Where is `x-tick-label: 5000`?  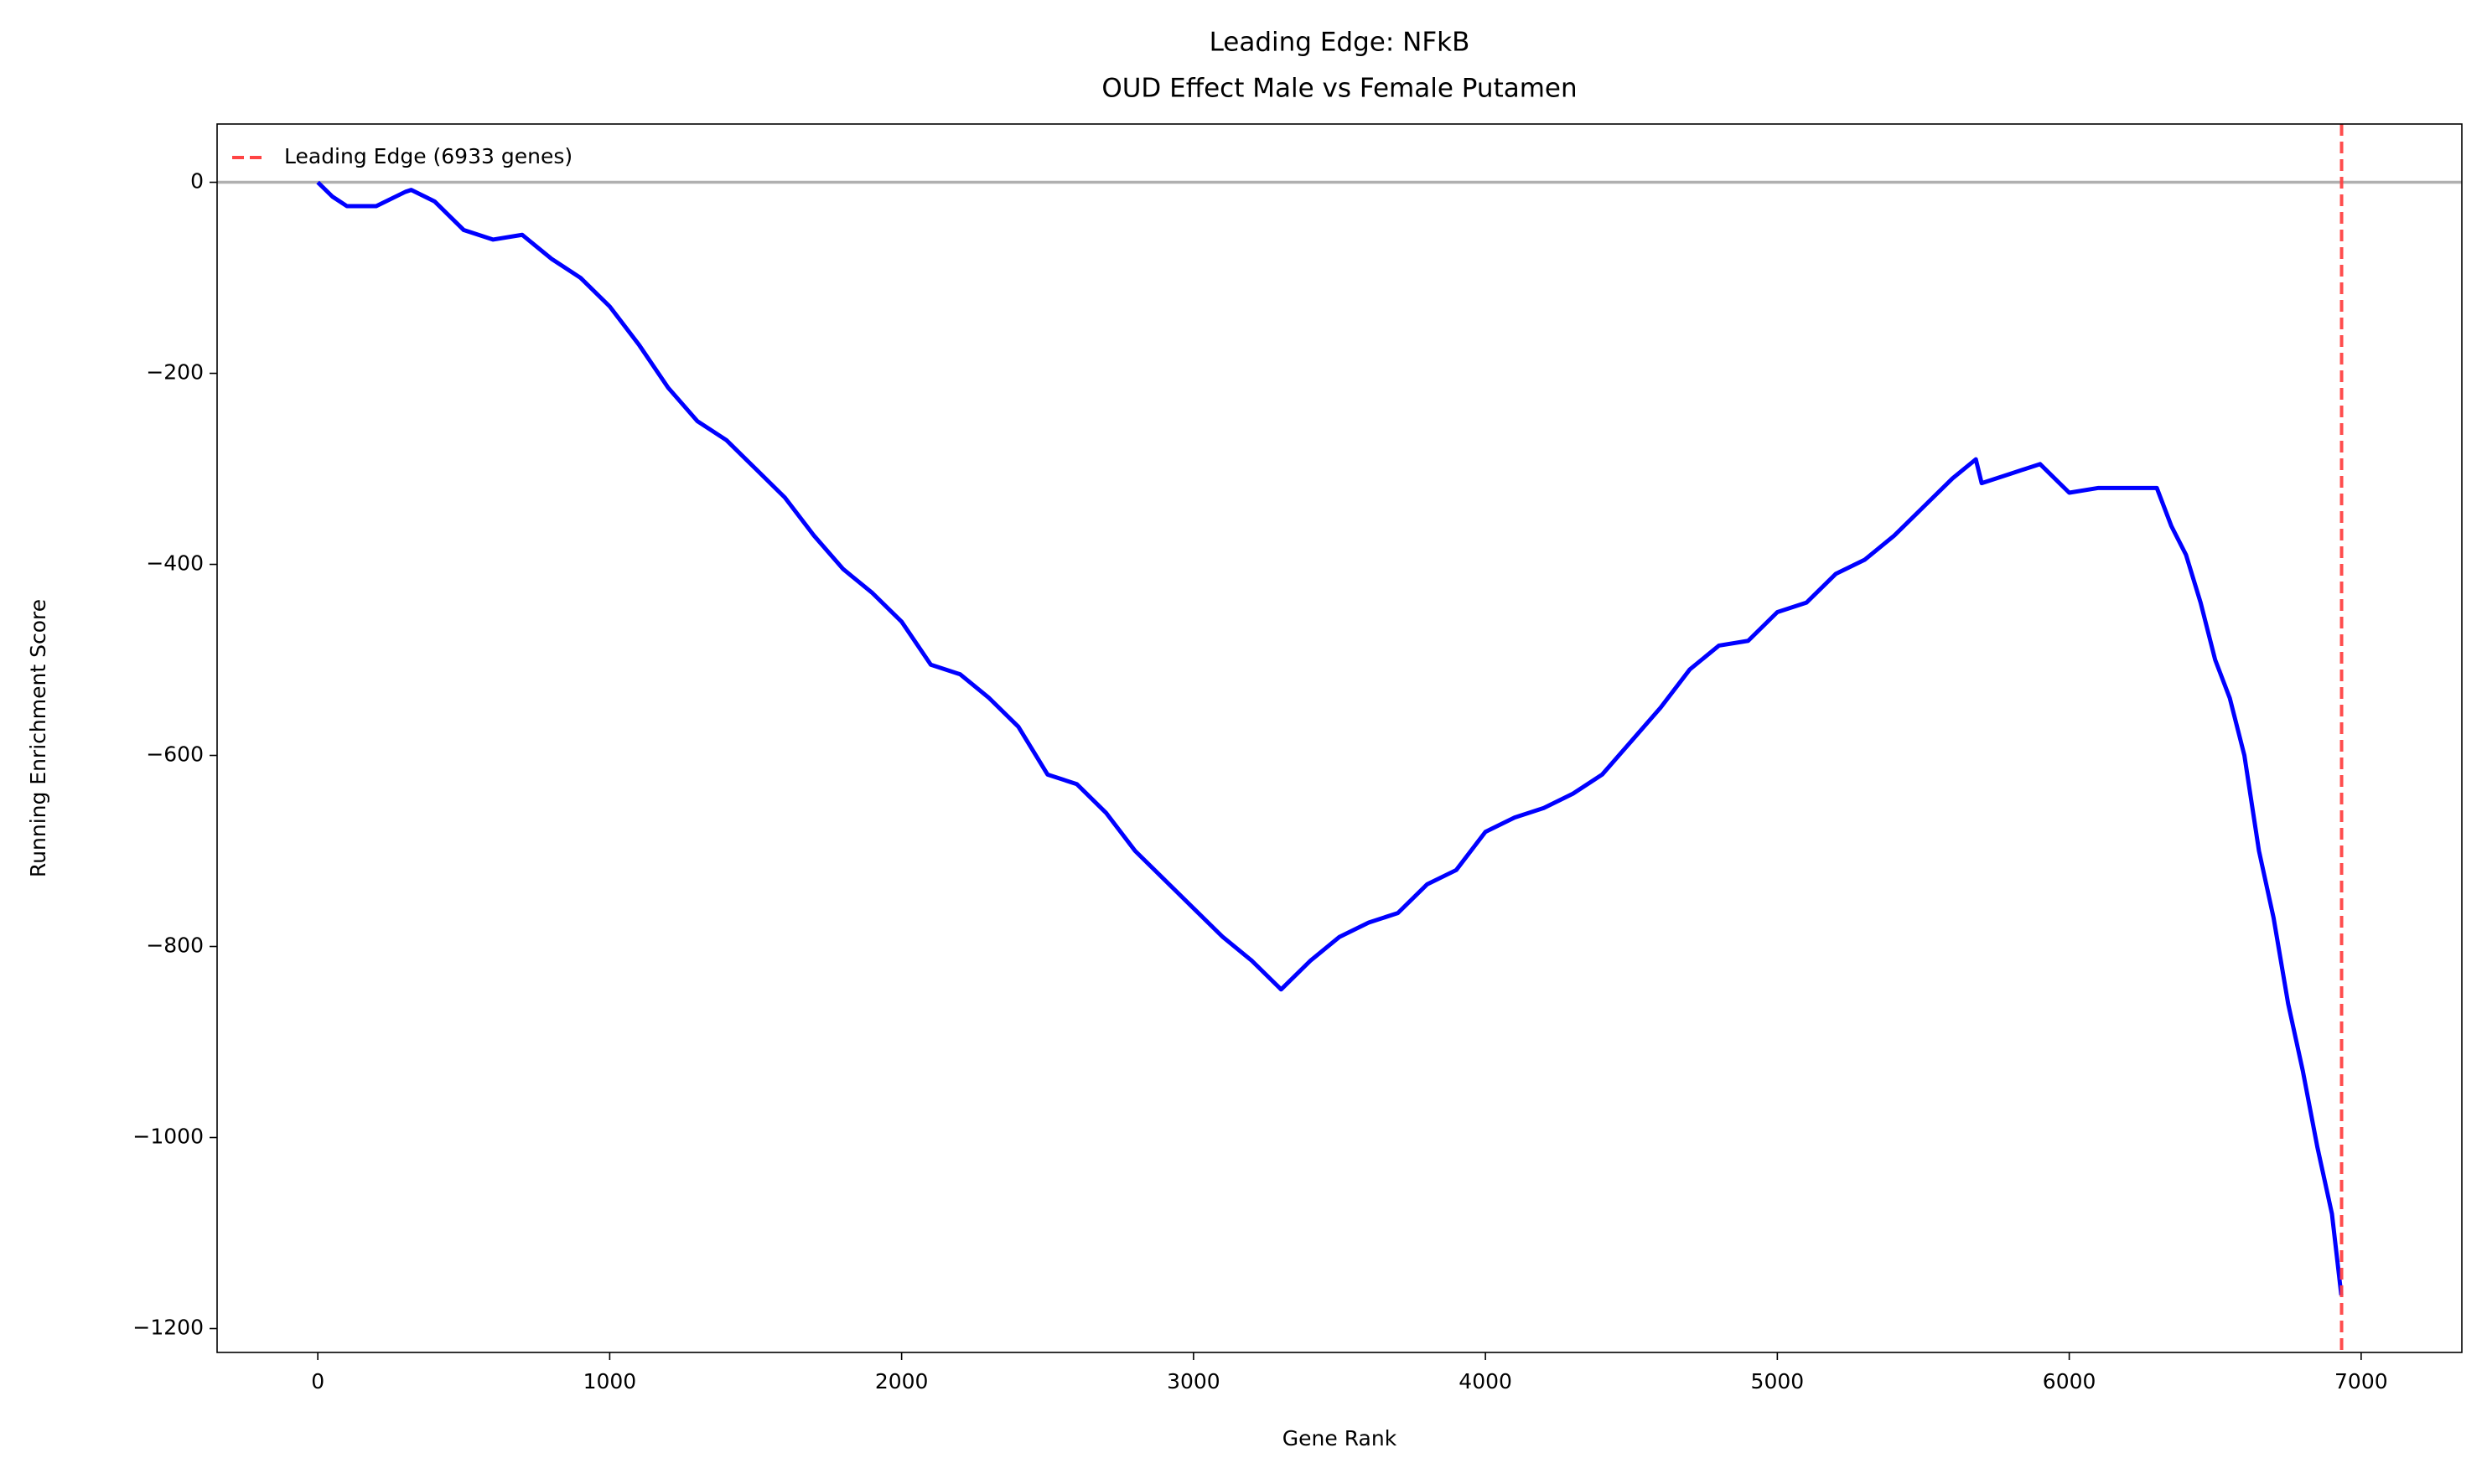
x-tick-label: 5000 is located at coordinates (1778, 1382).